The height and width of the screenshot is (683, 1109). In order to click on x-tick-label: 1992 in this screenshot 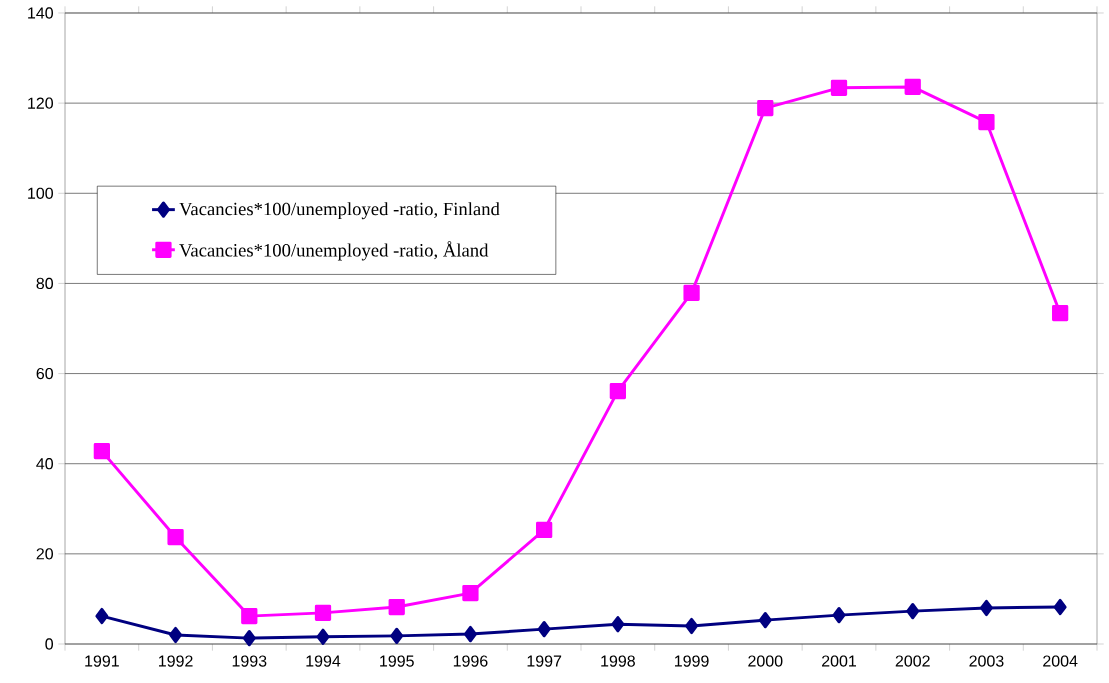, I will do `click(175, 661)`.